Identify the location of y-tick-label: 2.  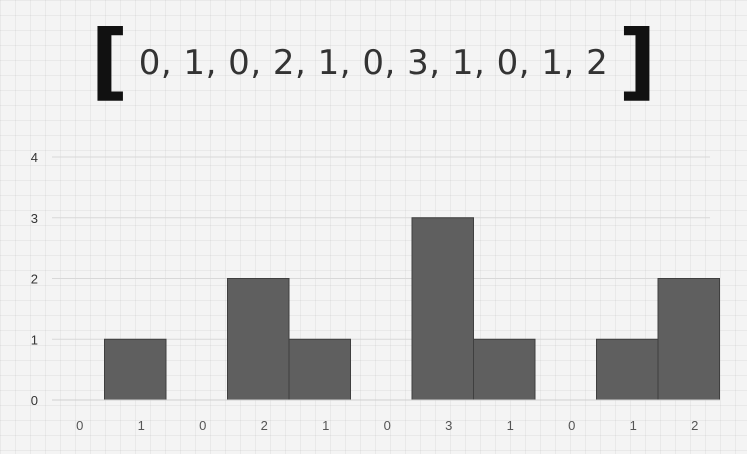
(34, 279).